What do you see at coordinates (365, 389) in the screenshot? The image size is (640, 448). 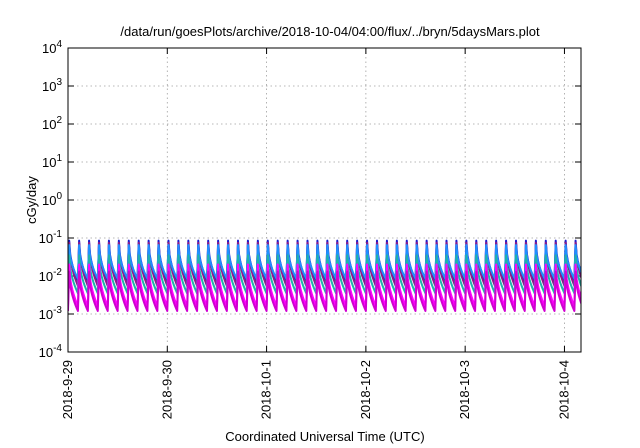 I see `x-tick-label: 2018-10-2` at bounding box center [365, 389].